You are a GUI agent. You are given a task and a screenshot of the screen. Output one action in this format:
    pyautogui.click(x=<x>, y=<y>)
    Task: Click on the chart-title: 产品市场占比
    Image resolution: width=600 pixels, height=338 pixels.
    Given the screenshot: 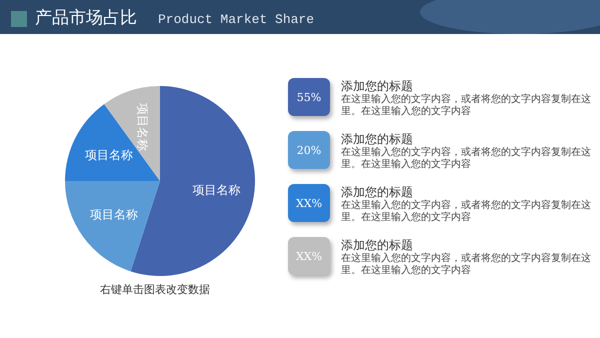 What is the action you would take?
    pyautogui.click(x=86, y=18)
    